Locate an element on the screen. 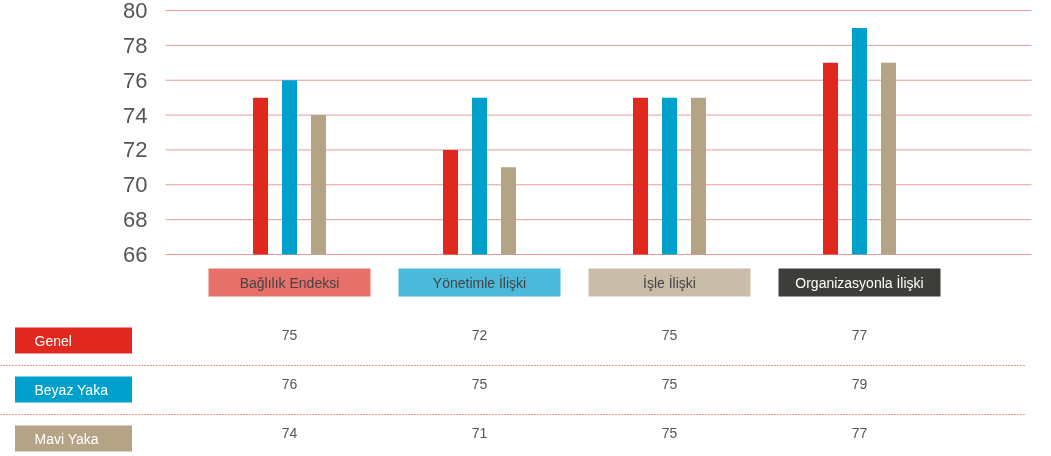 The width and height of the screenshot is (1051, 456). data-label: 76 is located at coordinates (289, 383).